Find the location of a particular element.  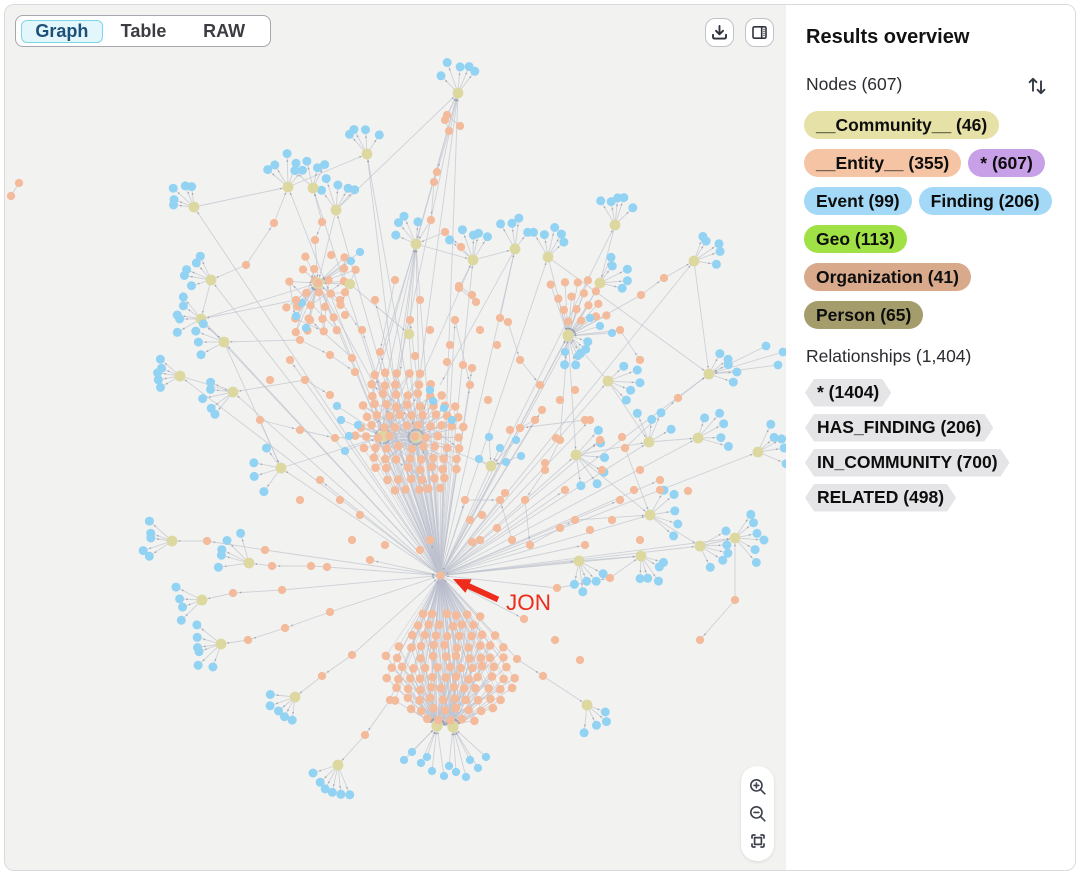

svg-text: JON is located at coordinates (528, 602).